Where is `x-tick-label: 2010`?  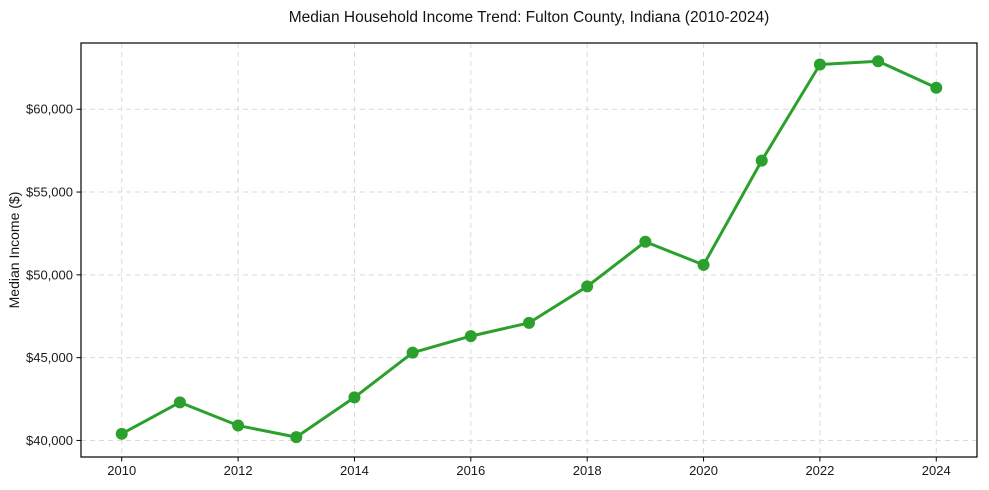
x-tick-label: 2010 is located at coordinates (121, 470).